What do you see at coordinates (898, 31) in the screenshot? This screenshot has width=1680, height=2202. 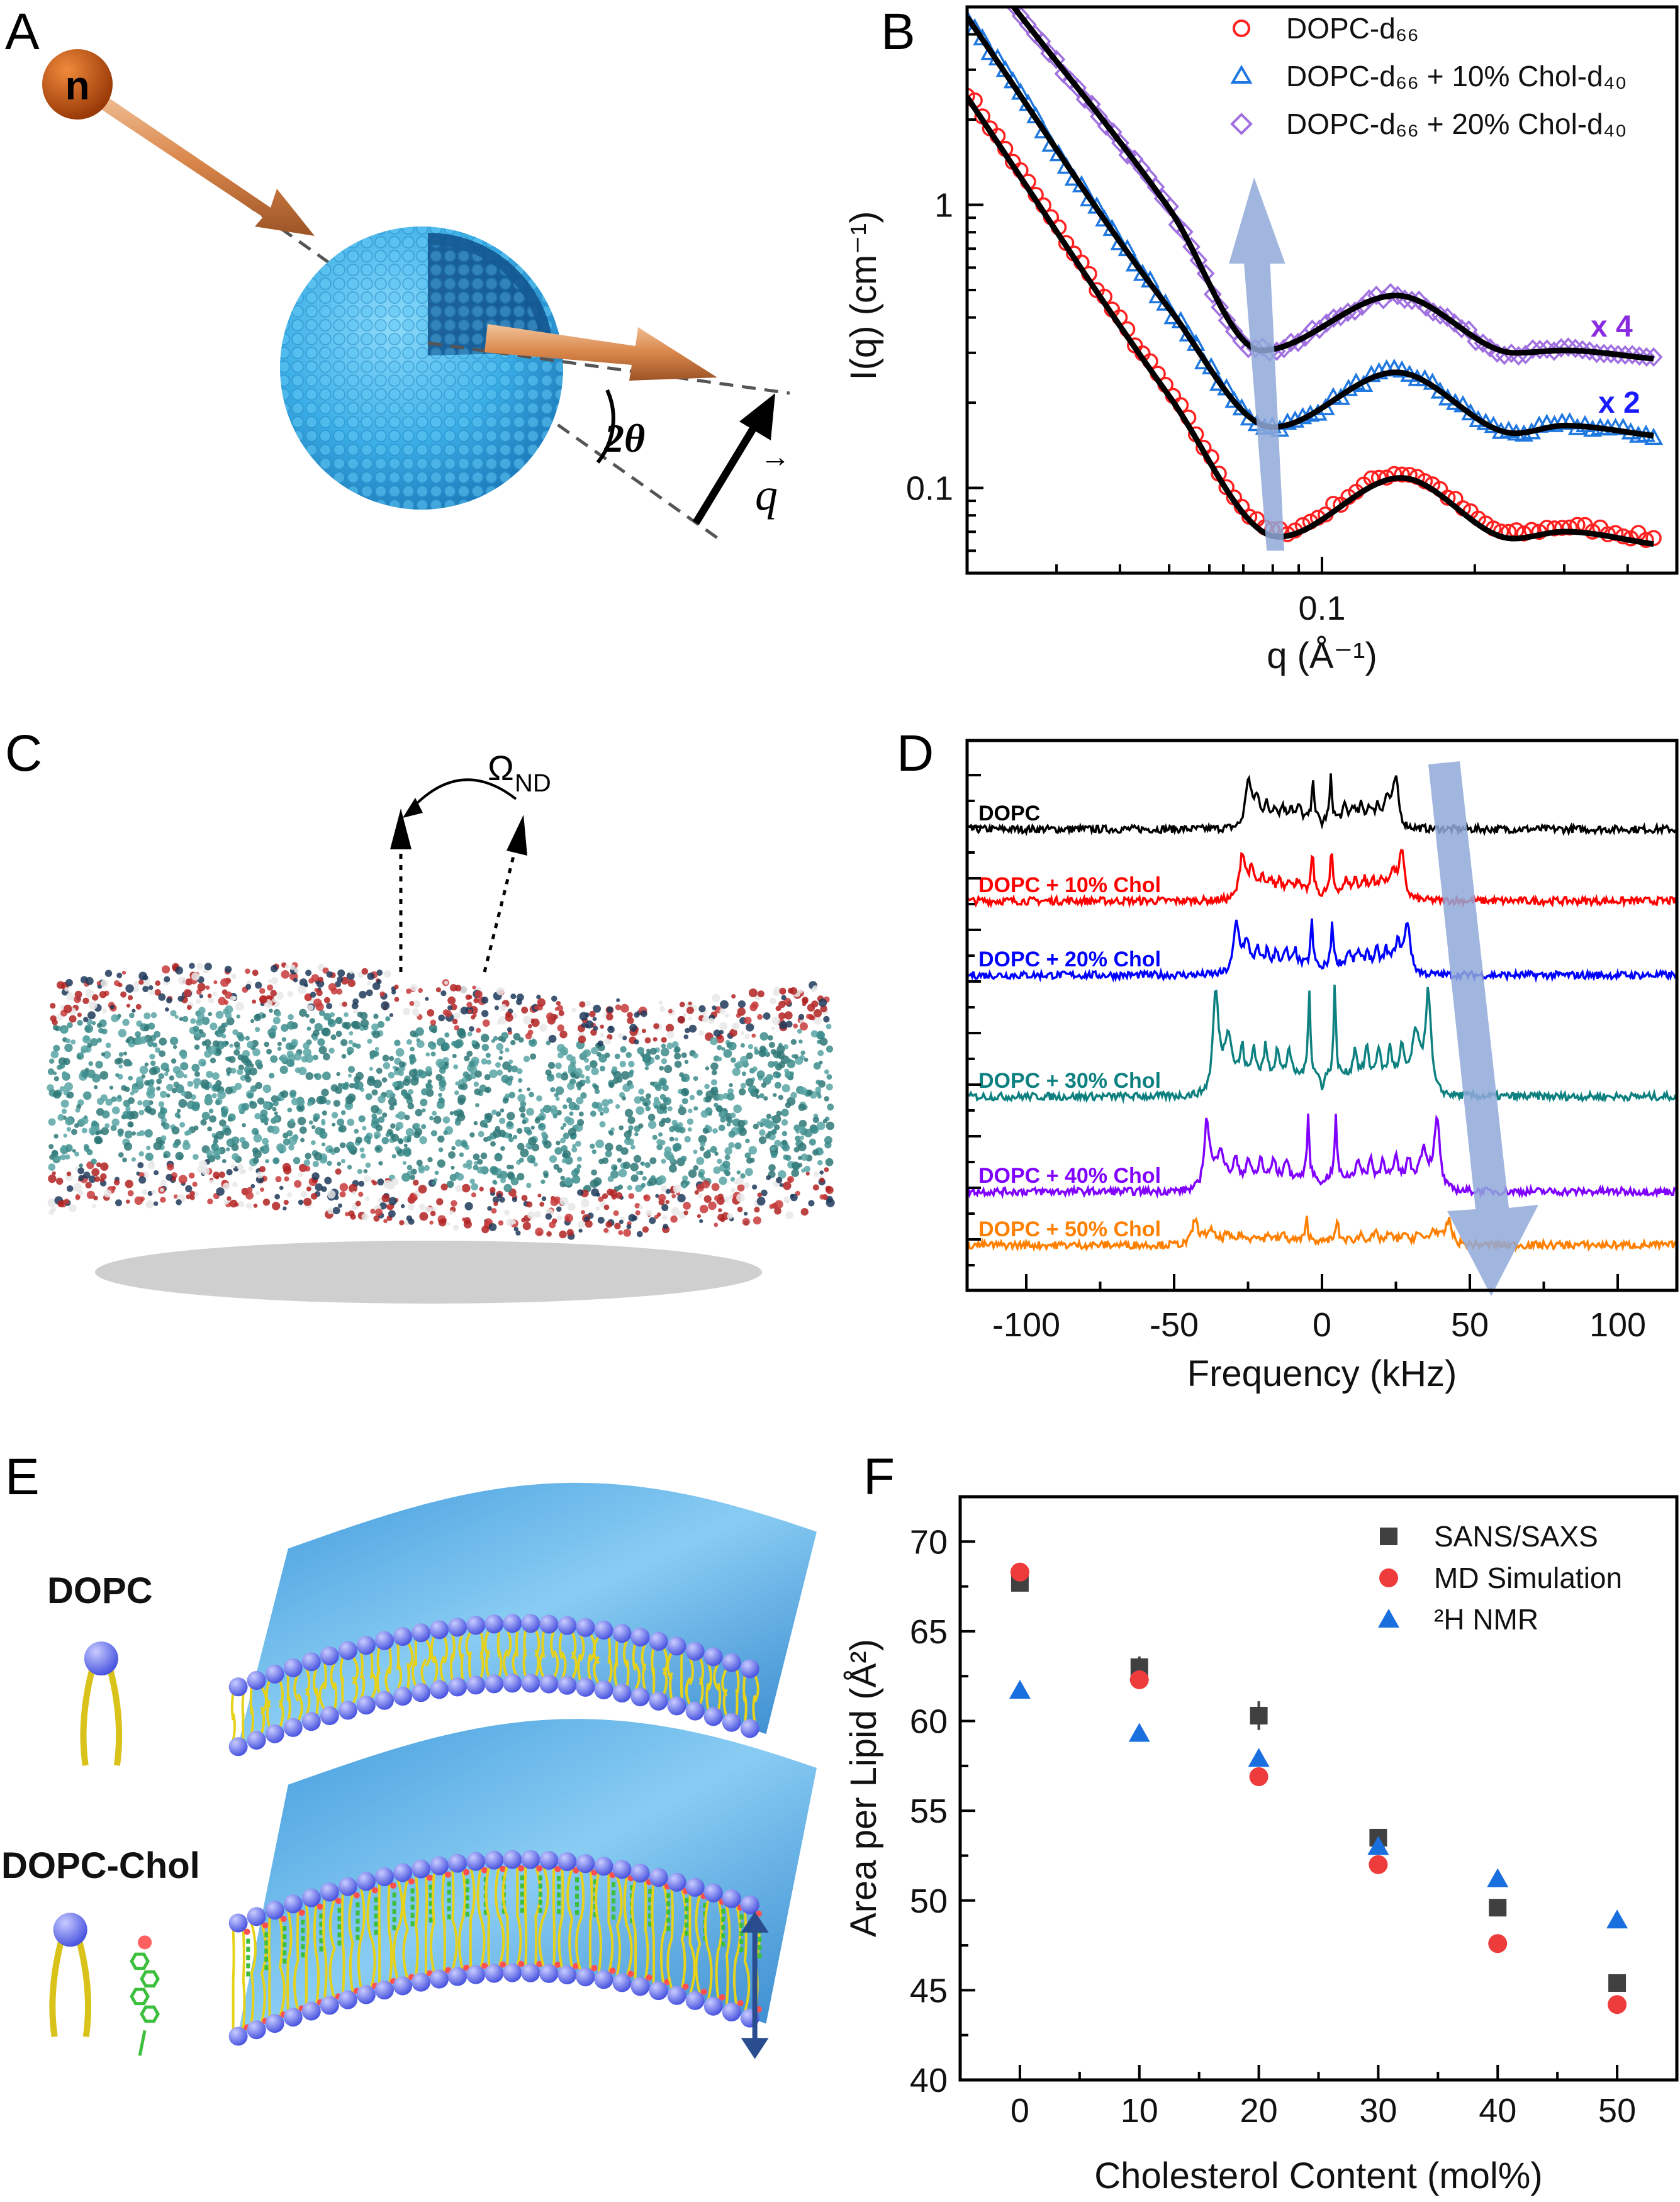 I see `panel-label-b: B` at bounding box center [898, 31].